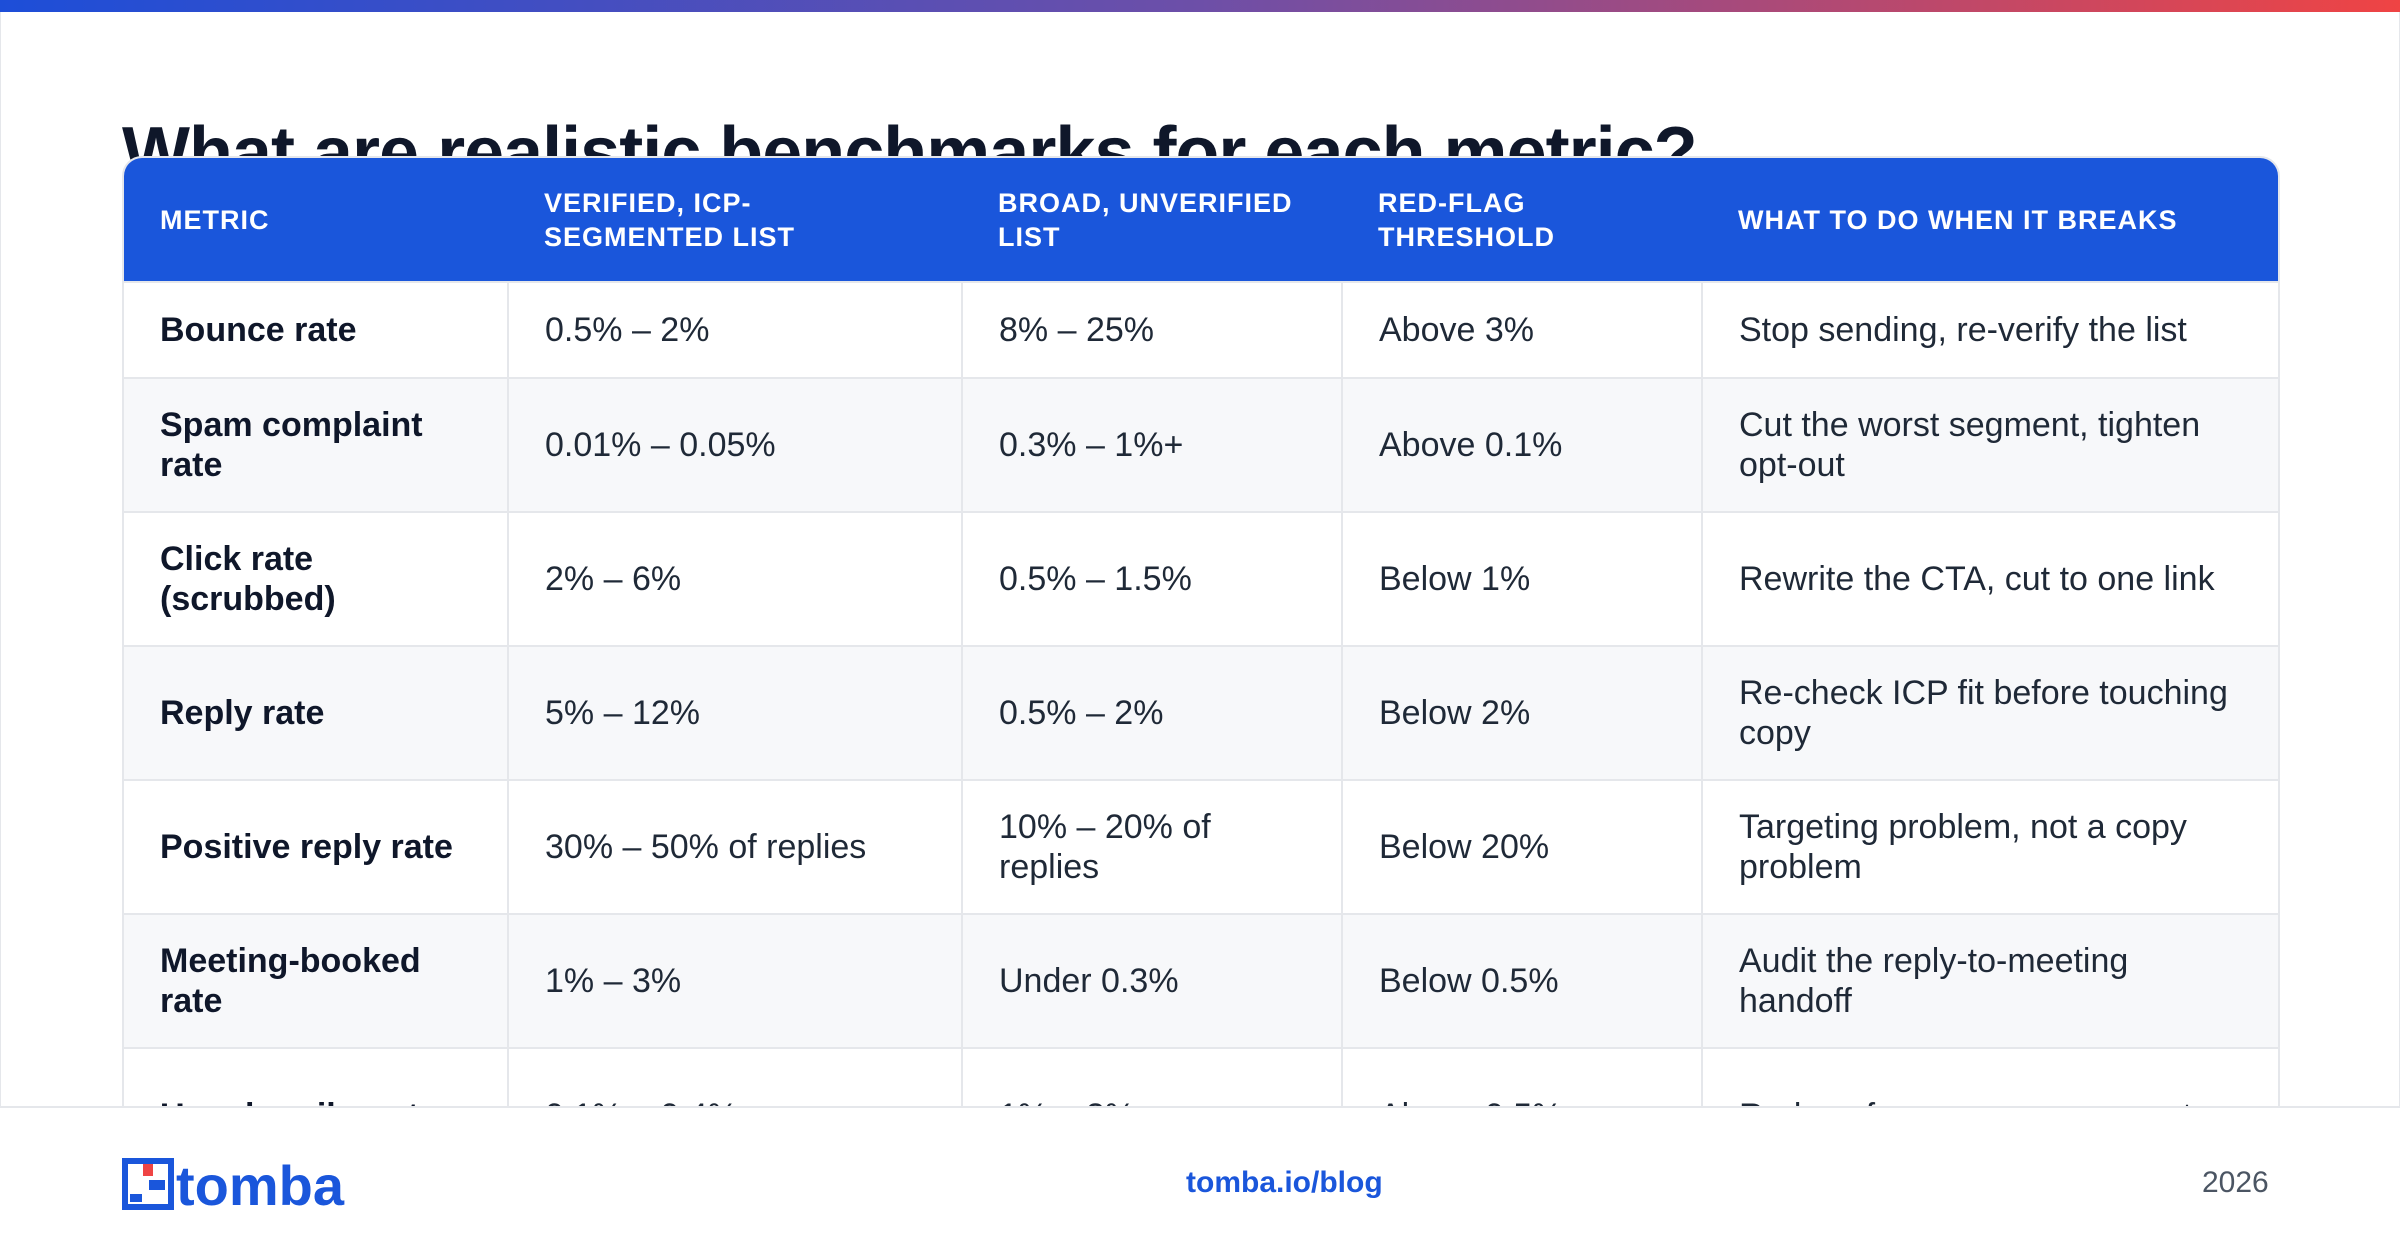  Describe the element at coordinates (1151, 712) in the screenshot. I see `broad-cell: 0.5% – 2%` at that location.